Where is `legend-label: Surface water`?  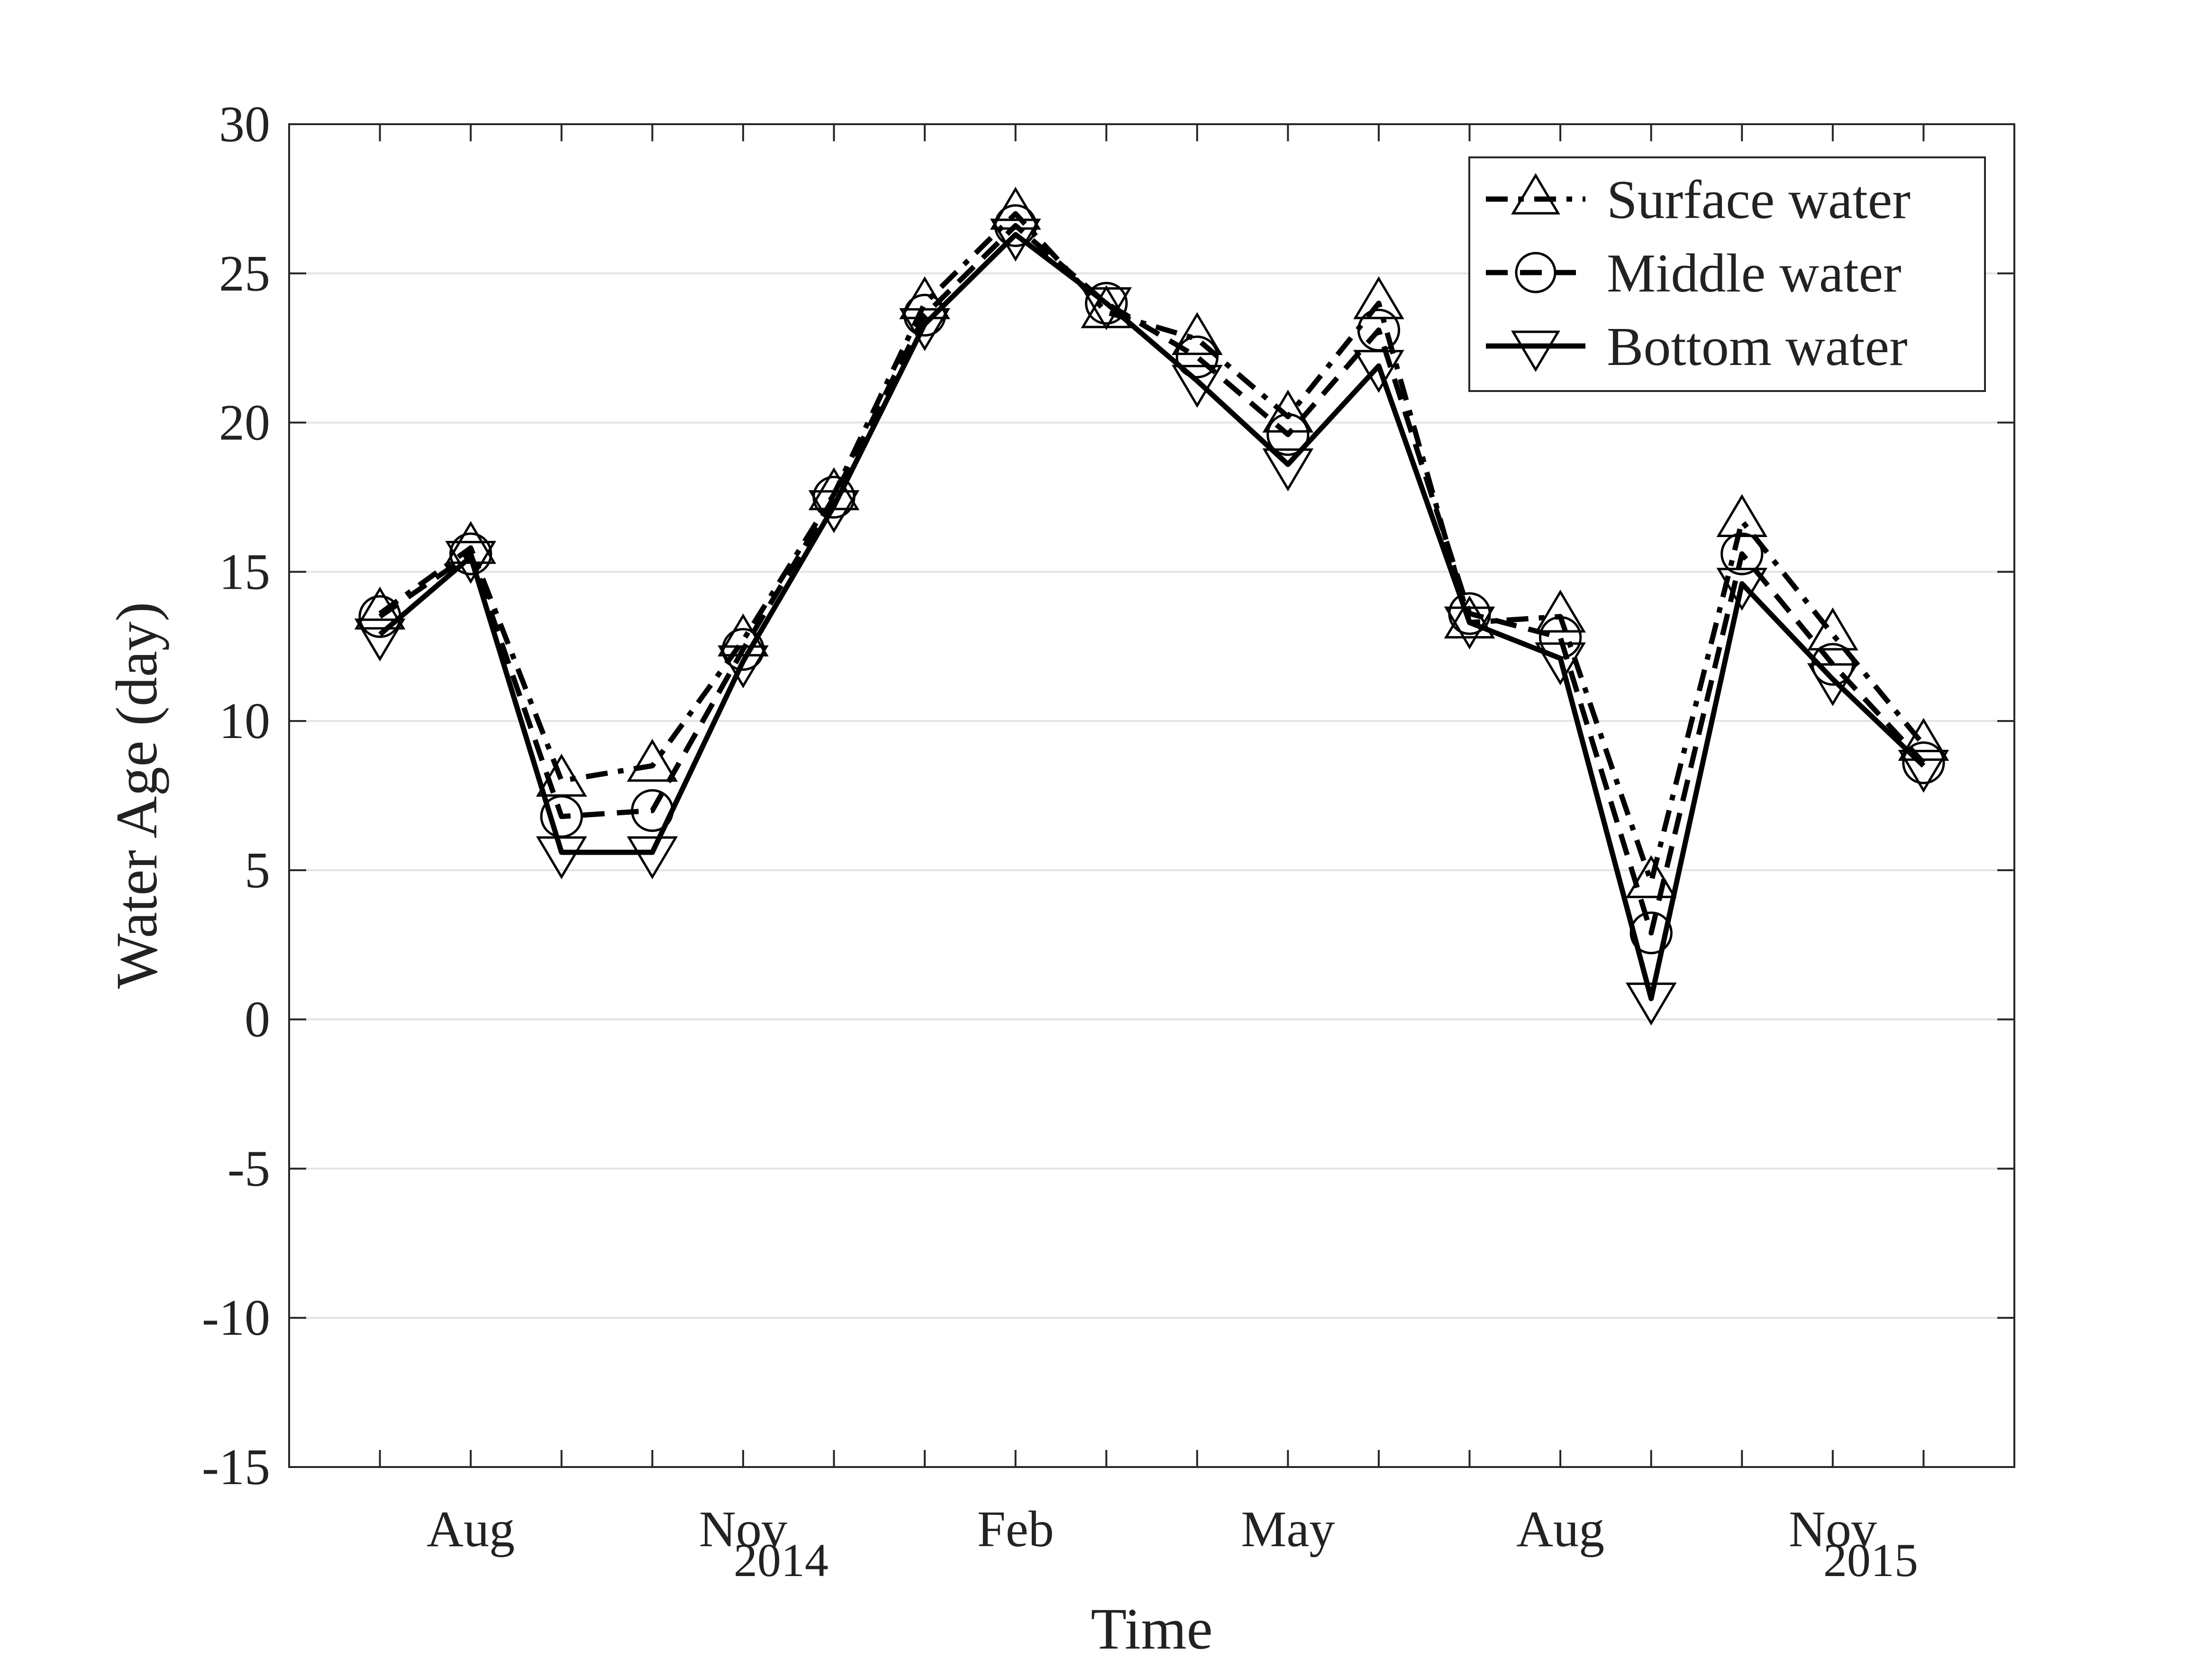
legend-label: Surface water is located at coordinates (1759, 200).